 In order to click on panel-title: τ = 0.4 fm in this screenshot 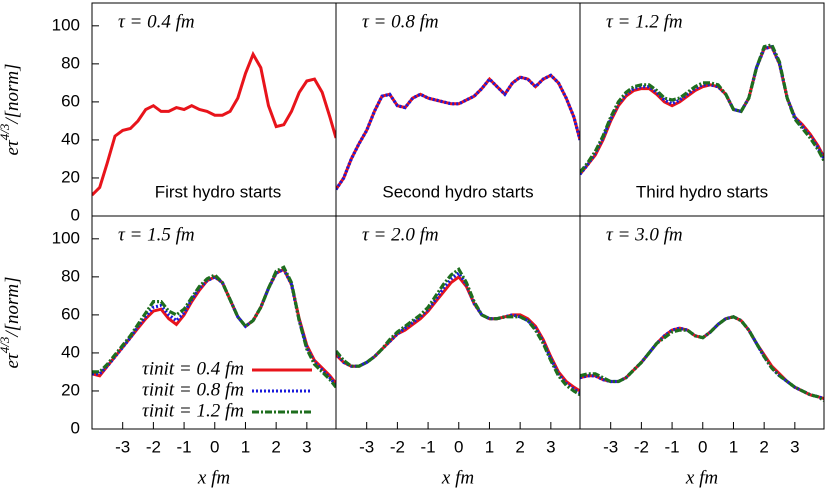, I will do `click(156, 21)`.